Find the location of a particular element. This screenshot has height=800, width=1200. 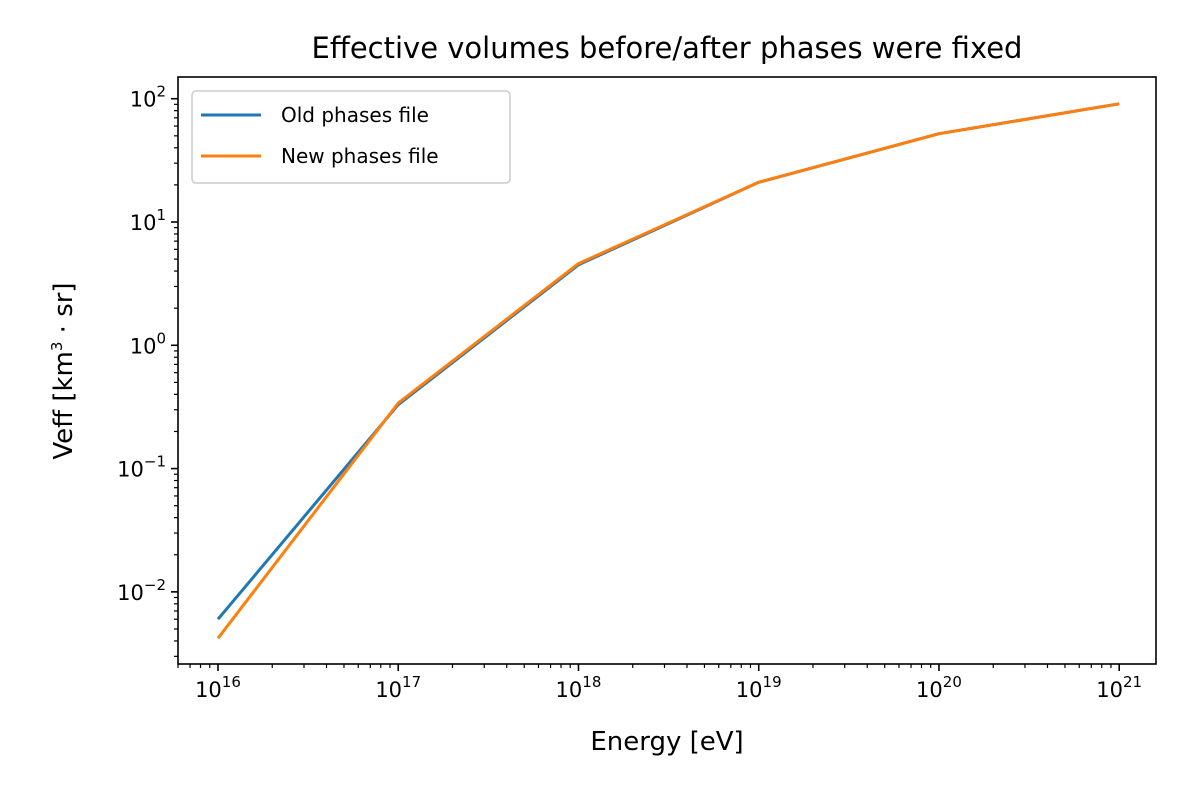

y-tick-label: 10² is located at coordinates (148, 97).